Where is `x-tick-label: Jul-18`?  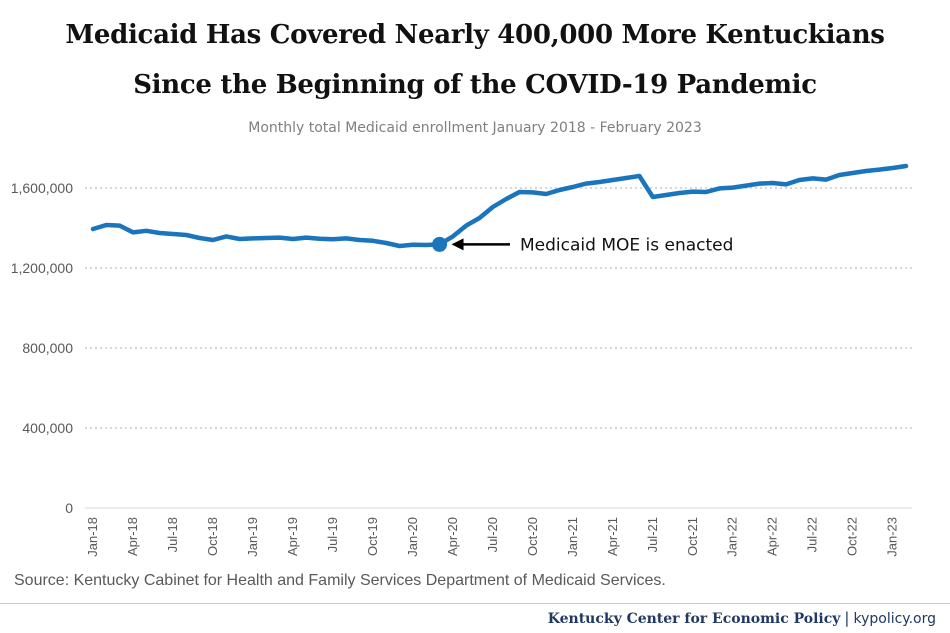
x-tick-label: Jul-18 is located at coordinates (172, 534).